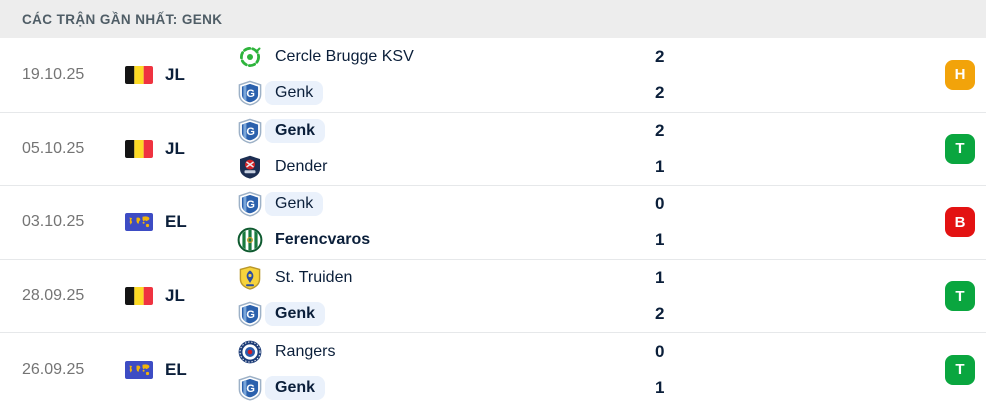  Describe the element at coordinates (591, 352) in the screenshot. I see `team-row: Rangers 0` at that location.